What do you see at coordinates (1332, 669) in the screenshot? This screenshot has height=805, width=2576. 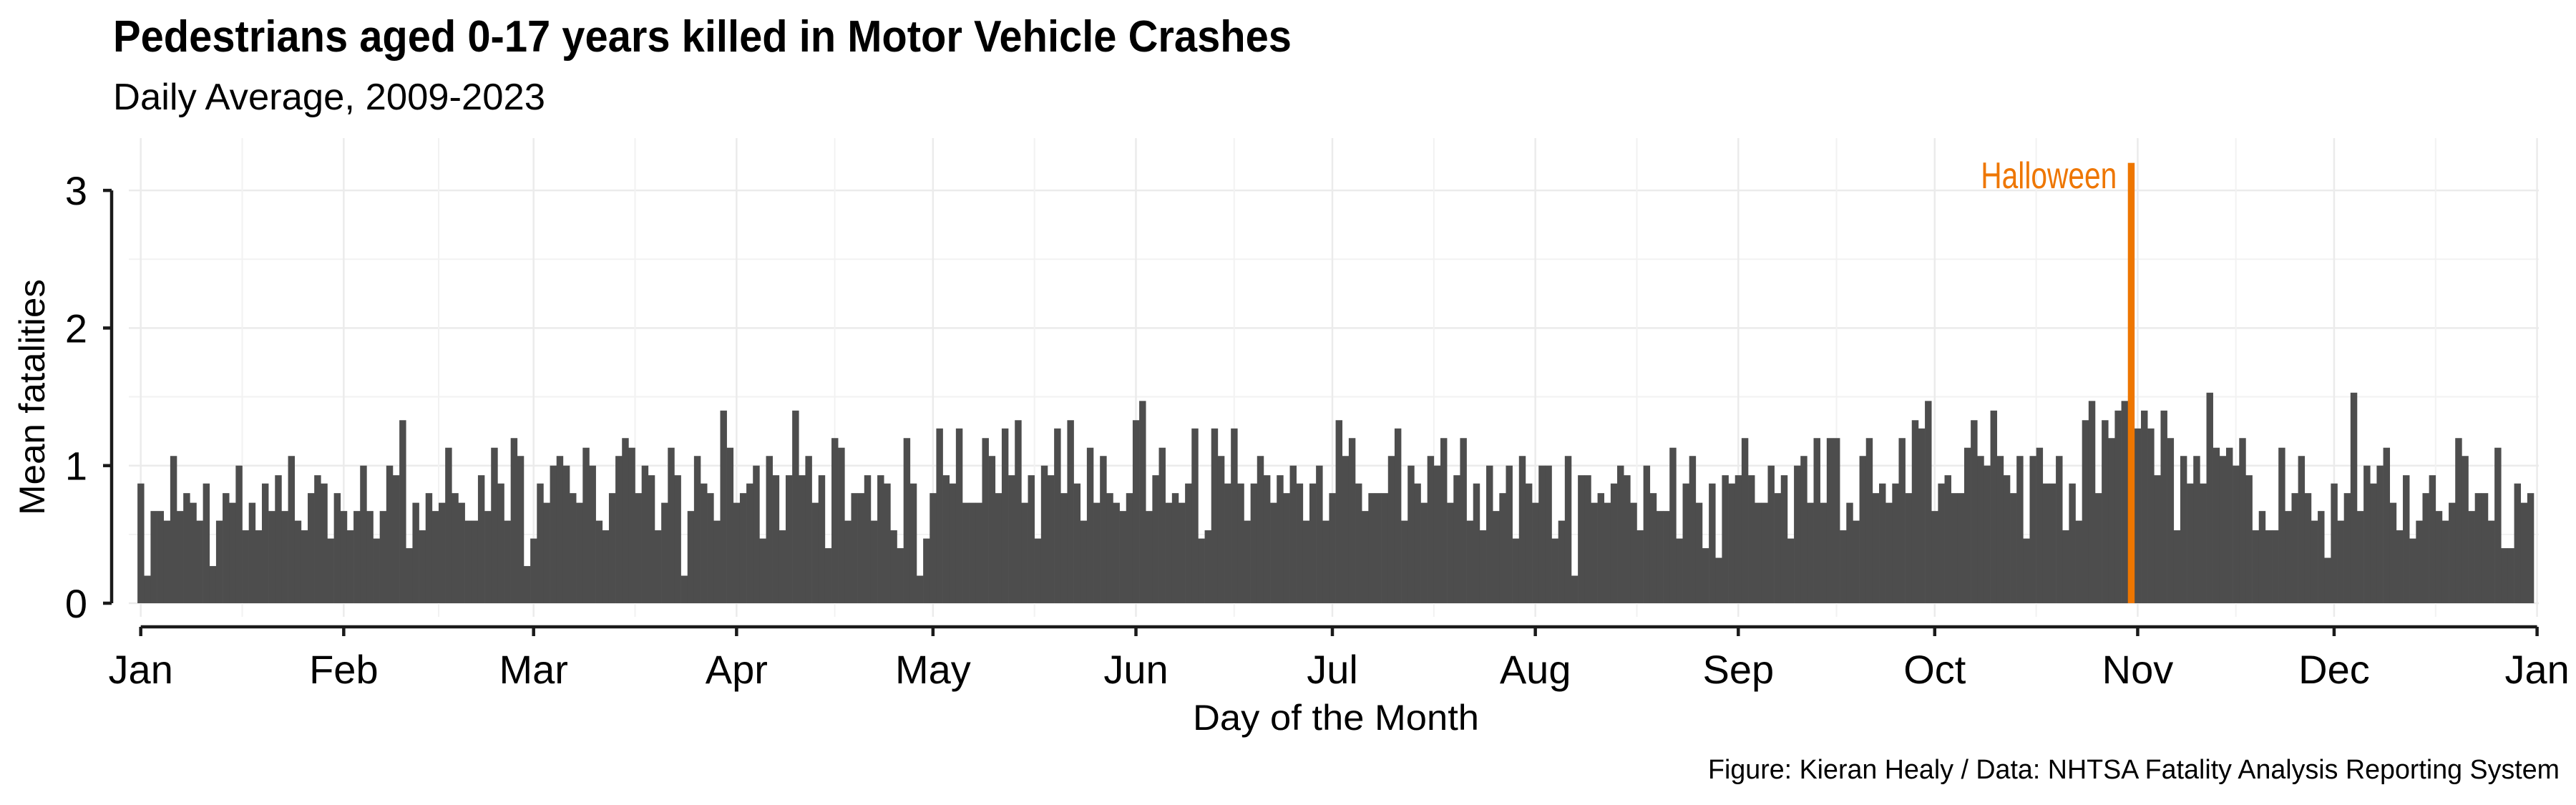 I see `x-tick-label: Jul` at bounding box center [1332, 669].